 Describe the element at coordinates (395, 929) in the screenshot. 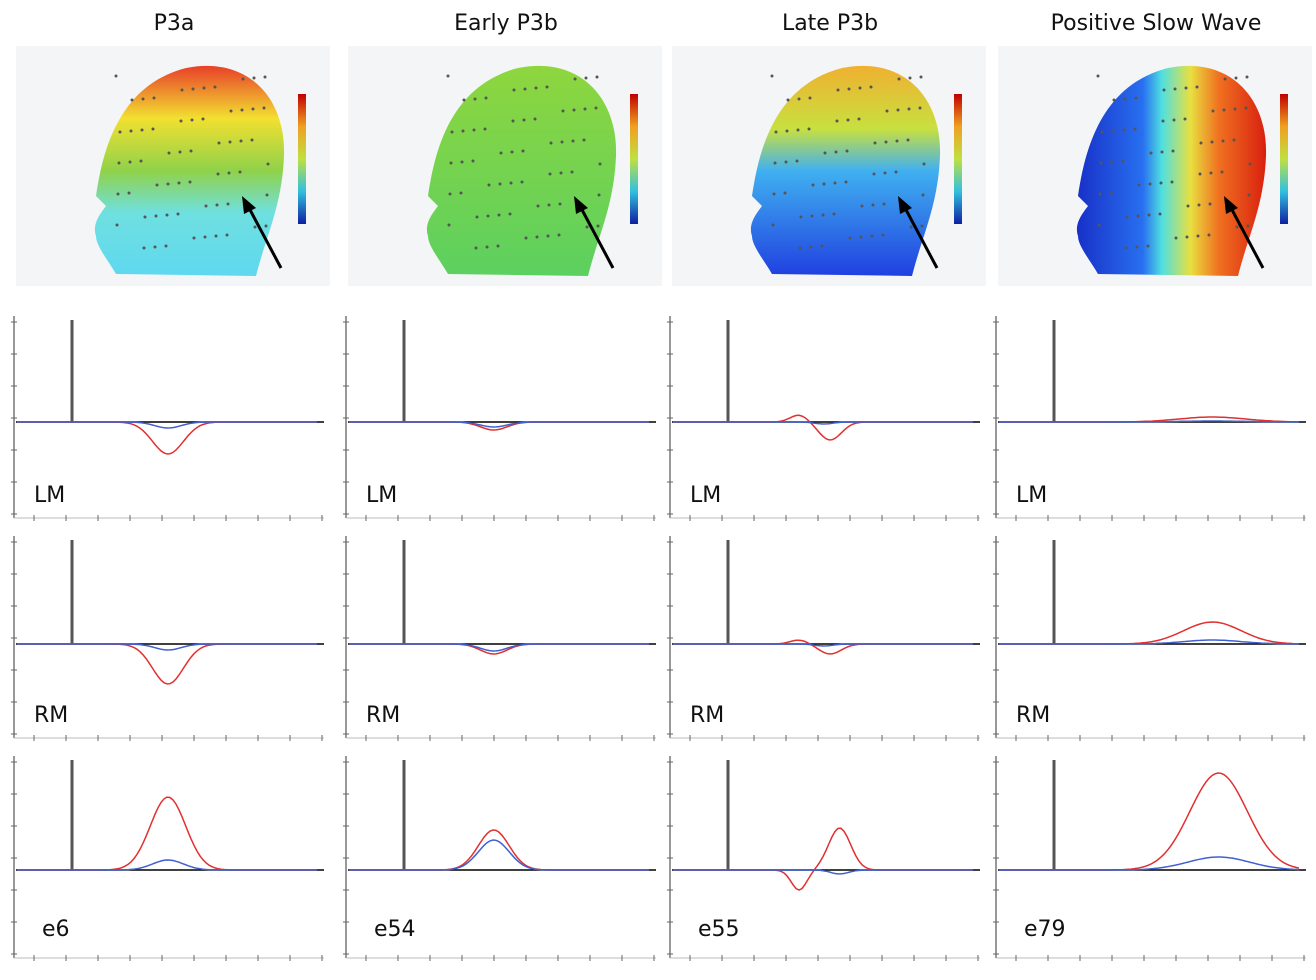

I see `panel-label: e54` at that location.